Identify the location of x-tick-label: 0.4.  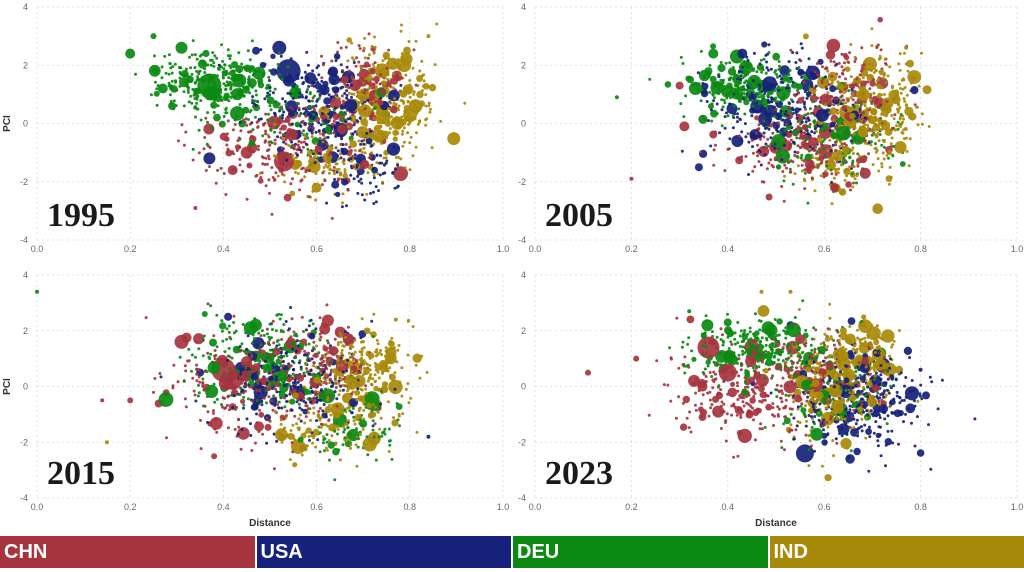
(223, 507).